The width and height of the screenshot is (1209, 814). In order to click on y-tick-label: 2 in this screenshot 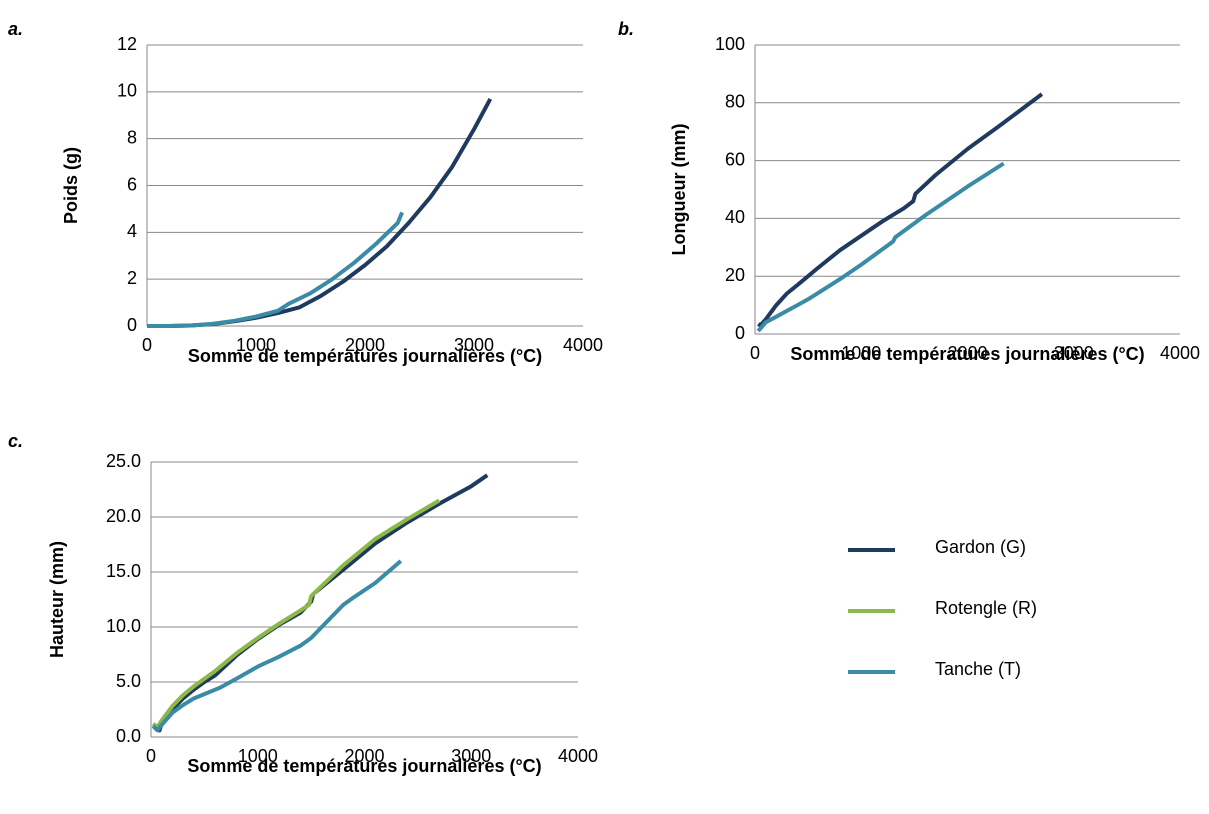, I will do `click(132, 278)`.